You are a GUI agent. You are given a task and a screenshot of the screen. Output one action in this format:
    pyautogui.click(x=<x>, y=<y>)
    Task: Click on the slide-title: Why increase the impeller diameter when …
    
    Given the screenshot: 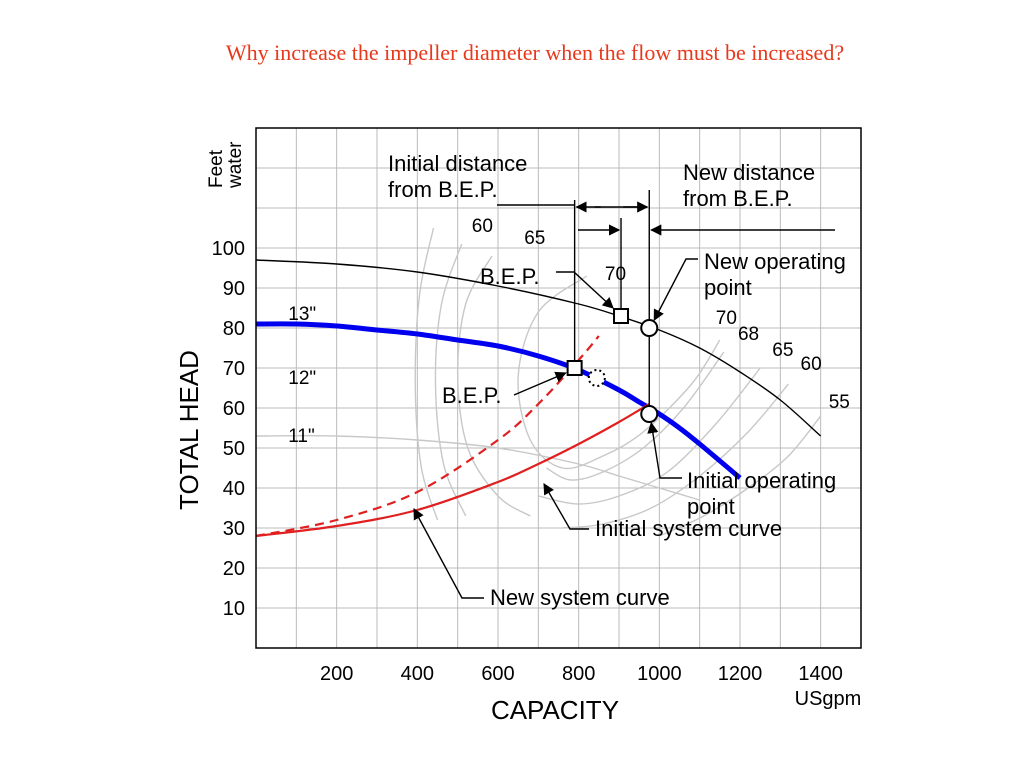 What is the action you would take?
    pyautogui.click(x=535, y=52)
    